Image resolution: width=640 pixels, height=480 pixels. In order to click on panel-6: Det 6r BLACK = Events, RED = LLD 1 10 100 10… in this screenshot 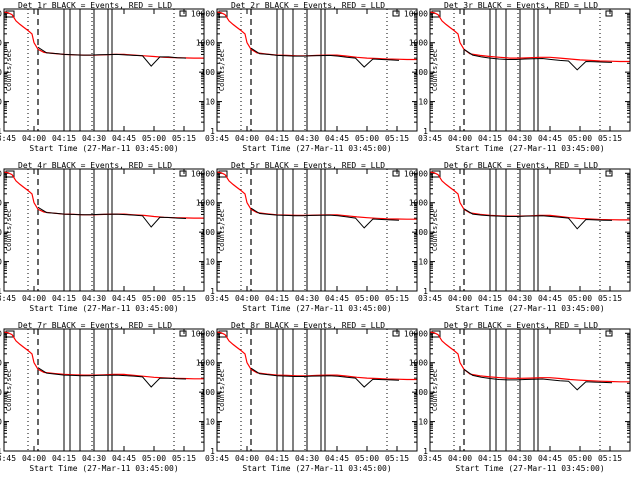, I will do `click(517, 237)`.